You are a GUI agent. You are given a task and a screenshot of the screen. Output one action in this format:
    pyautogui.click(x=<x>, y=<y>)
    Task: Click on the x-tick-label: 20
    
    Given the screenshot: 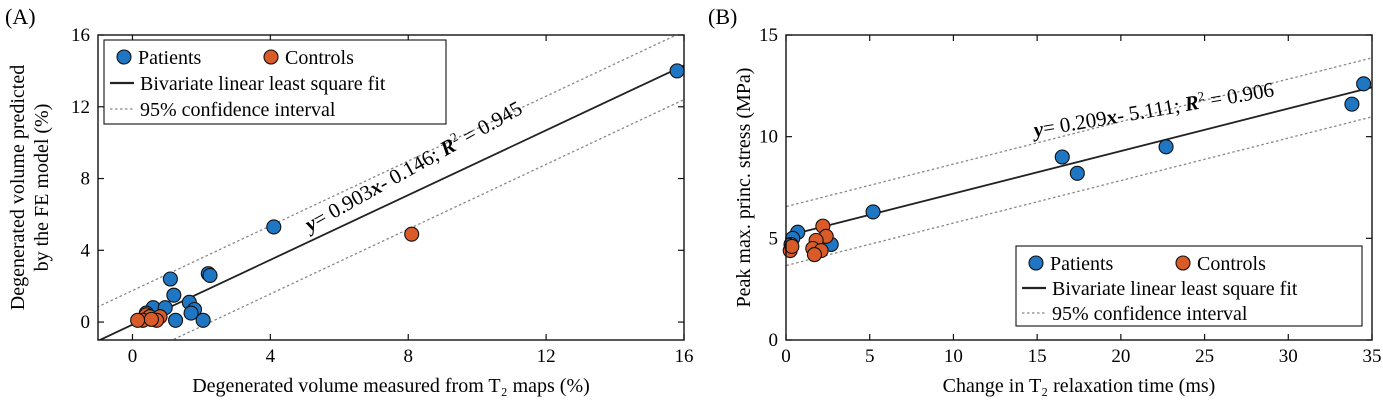 What is the action you would take?
    pyautogui.click(x=1120, y=356)
    